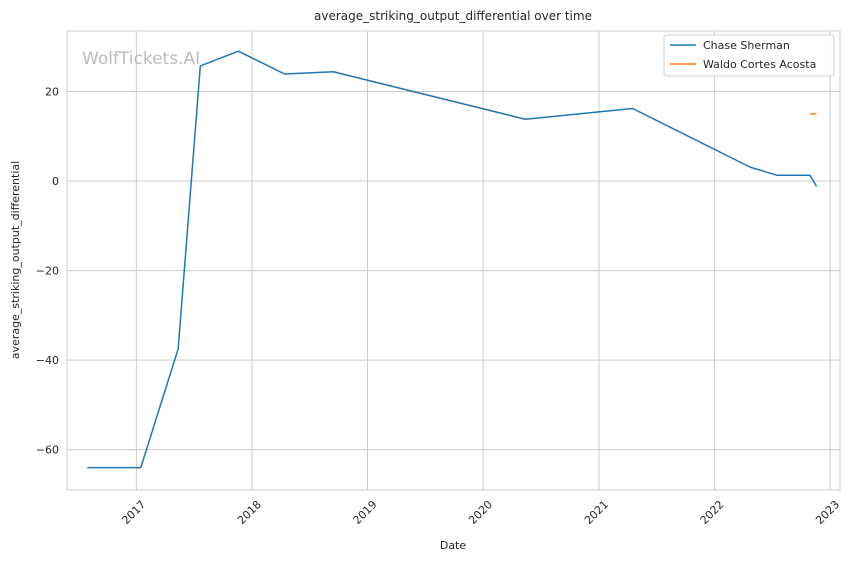  What do you see at coordinates (47, 360) in the screenshot?
I see `y-tick-label: −40` at bounding box center [47, 360].